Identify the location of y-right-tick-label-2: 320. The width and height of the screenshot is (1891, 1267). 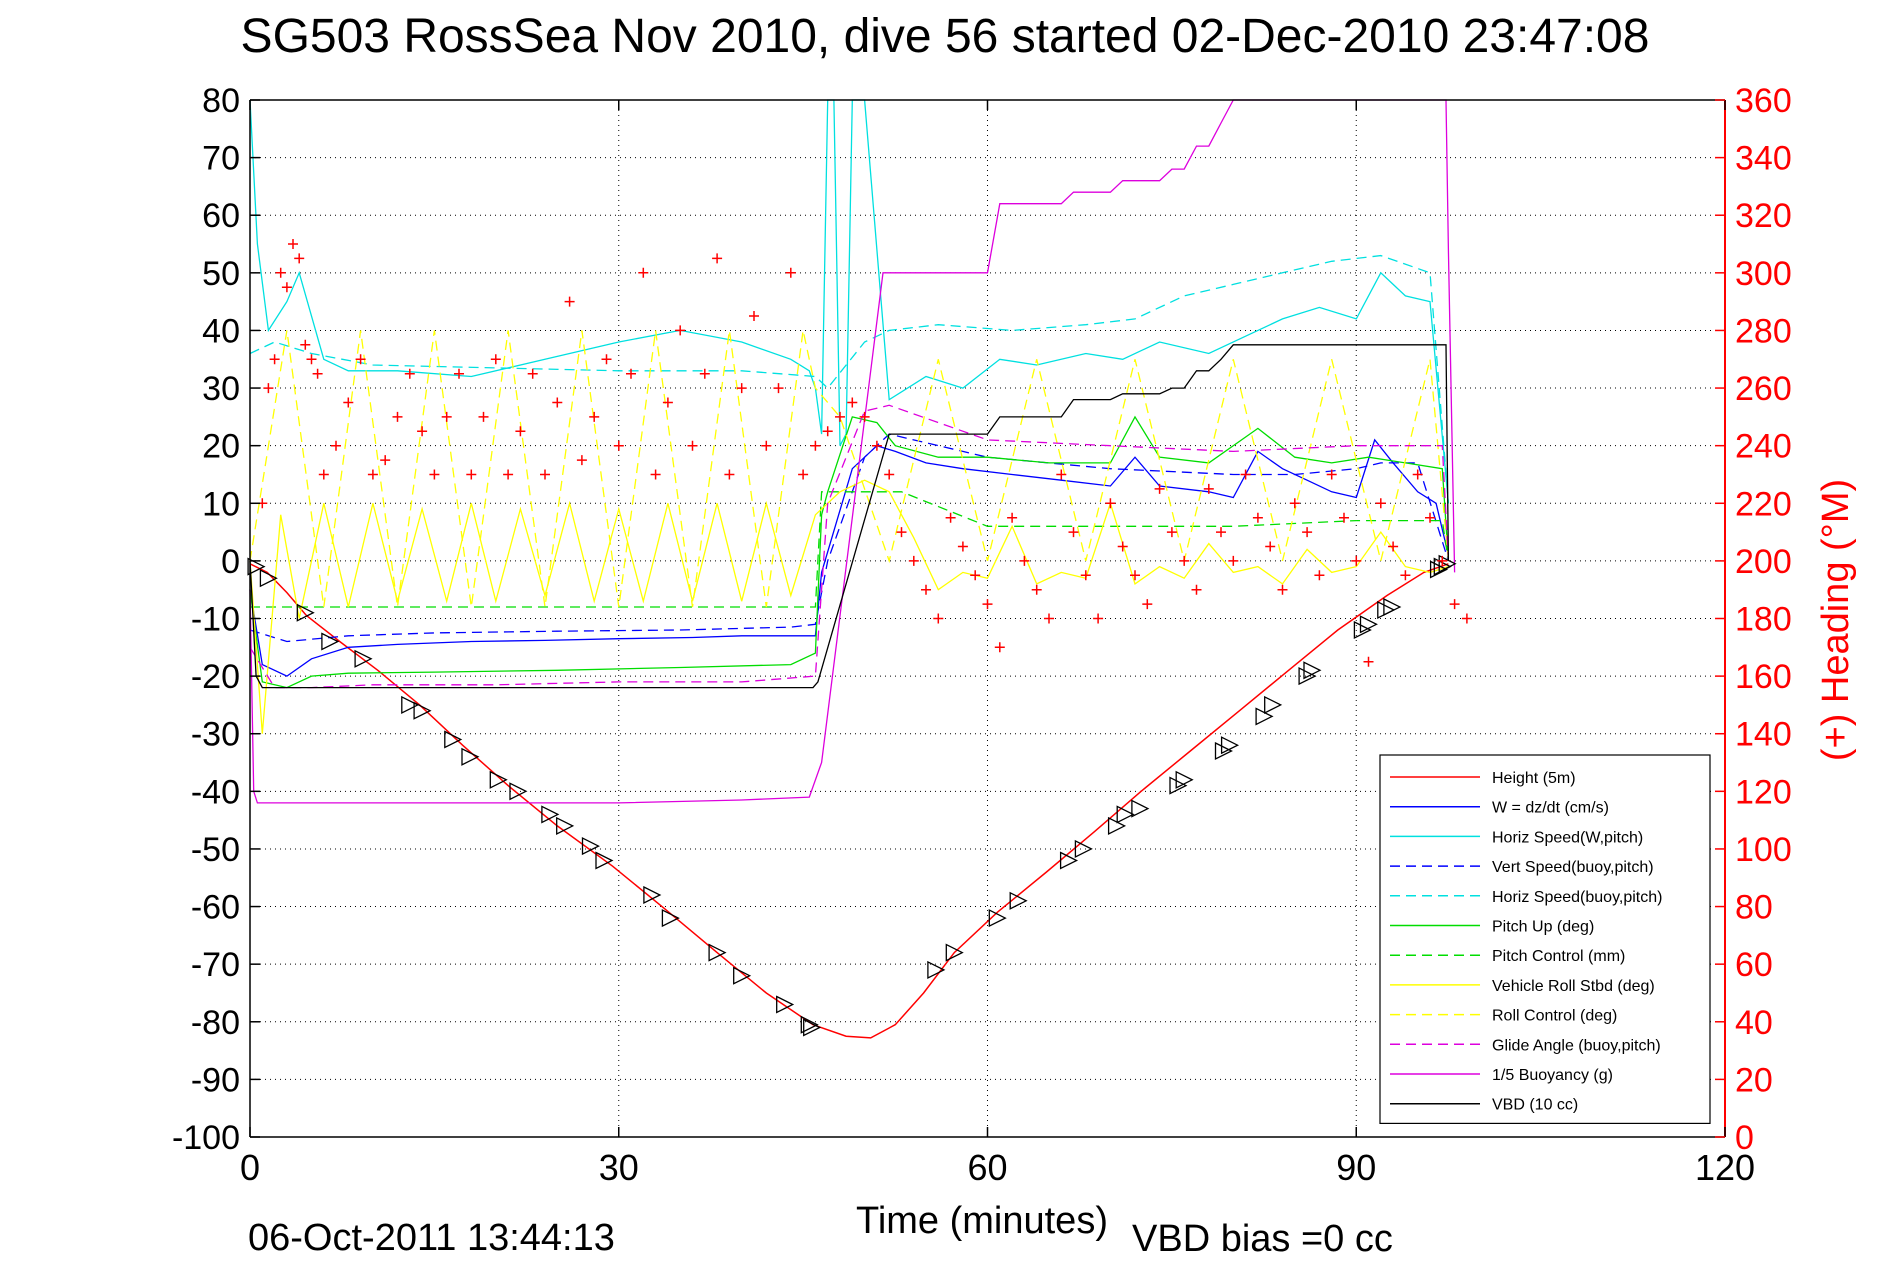
(1763, 216).